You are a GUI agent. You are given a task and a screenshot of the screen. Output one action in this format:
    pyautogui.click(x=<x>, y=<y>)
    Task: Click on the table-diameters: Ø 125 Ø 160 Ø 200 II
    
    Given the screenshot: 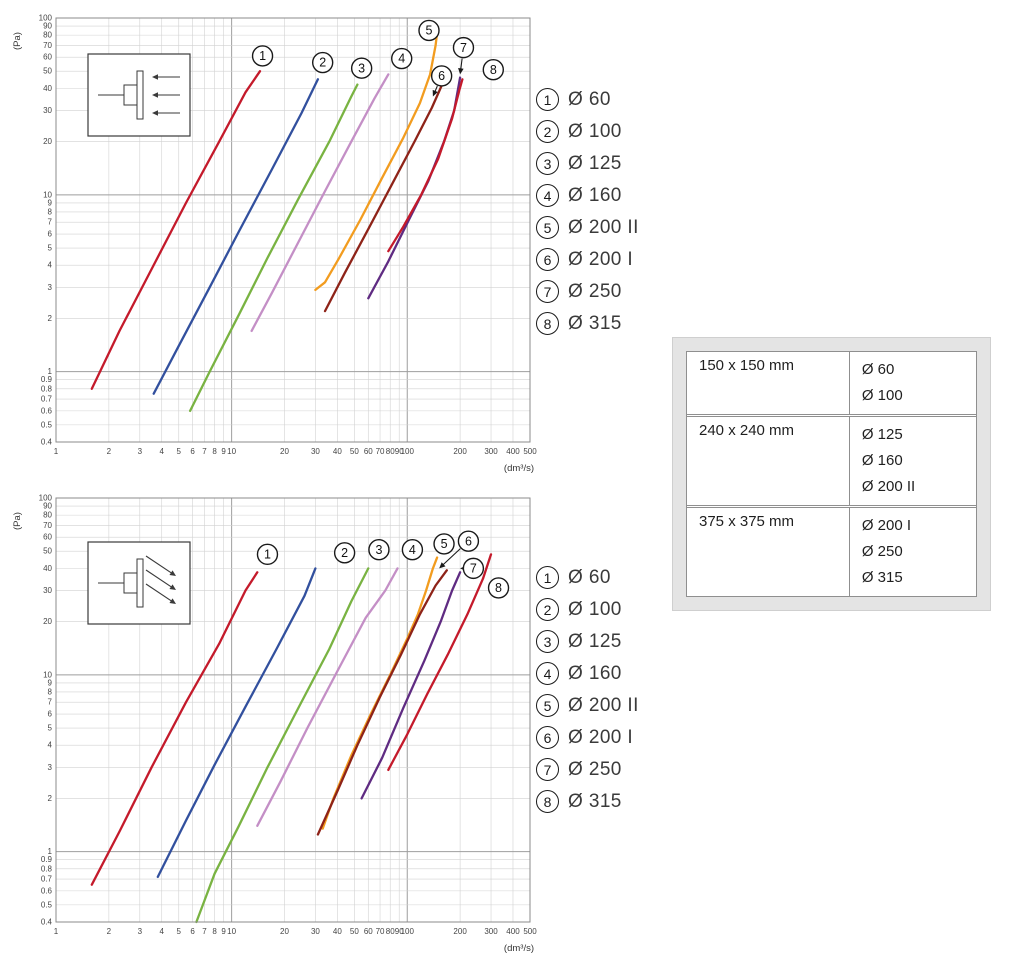 What is the action you would take?
    pyautogui.click(x=912, y=461)
    